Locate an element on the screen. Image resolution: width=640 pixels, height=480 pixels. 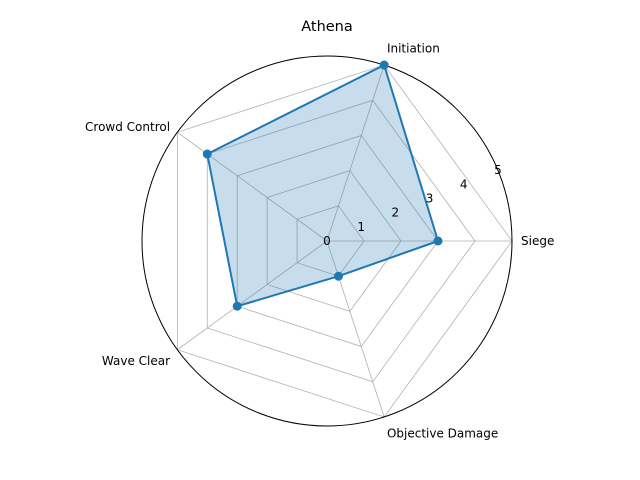
r-tick-label: 5 is located at coordinates (498, 170).